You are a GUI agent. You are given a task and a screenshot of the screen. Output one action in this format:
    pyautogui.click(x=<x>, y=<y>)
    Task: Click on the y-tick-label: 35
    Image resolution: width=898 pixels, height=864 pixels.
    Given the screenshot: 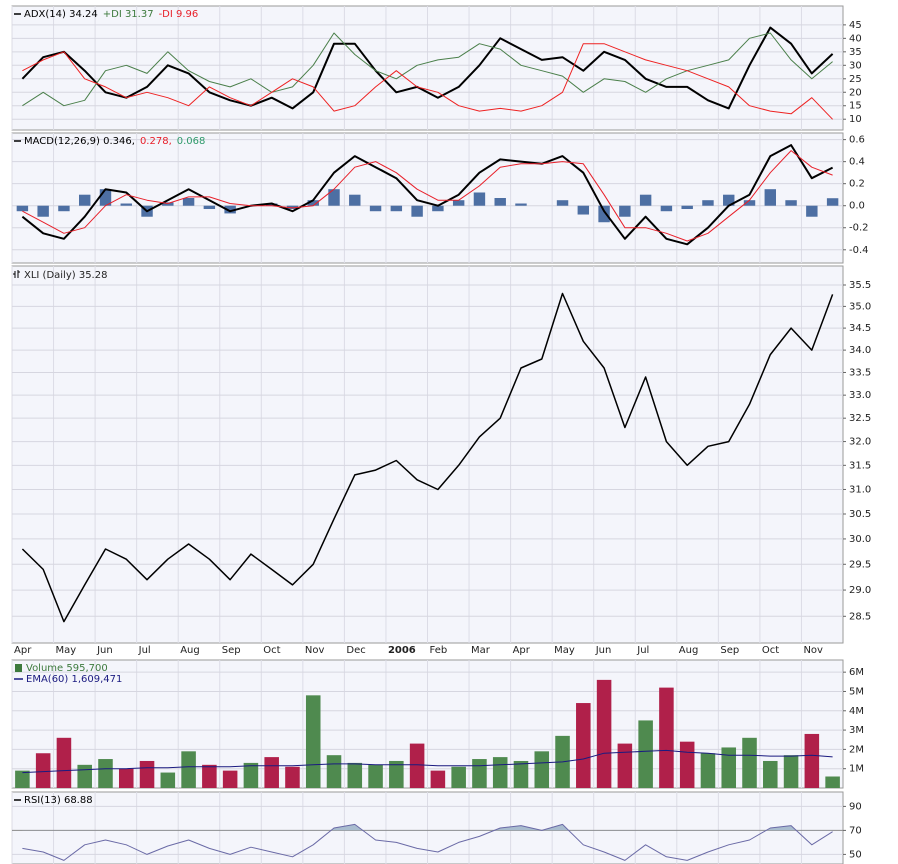 What is the action you would take?
    pyautogui.click(x=855, y=52)
    